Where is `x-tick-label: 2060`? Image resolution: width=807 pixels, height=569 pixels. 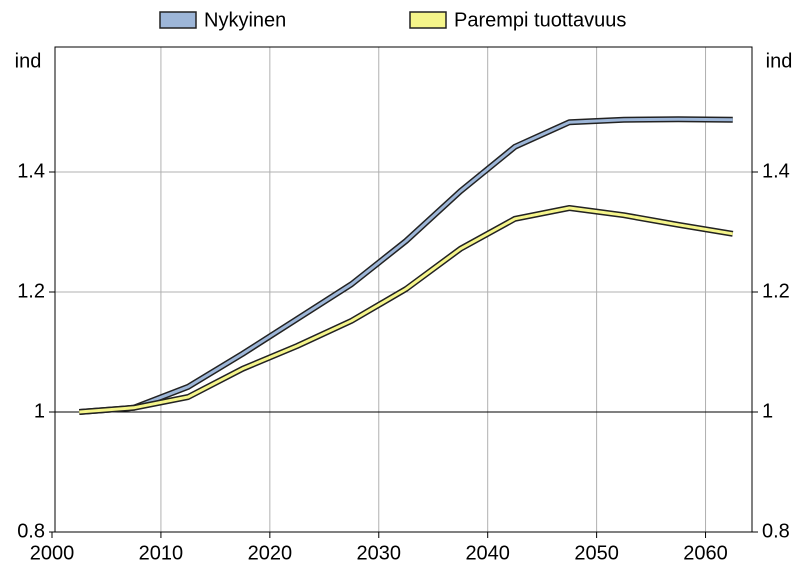 x-tick-label: 2060 is located at coordinates (705, 553).